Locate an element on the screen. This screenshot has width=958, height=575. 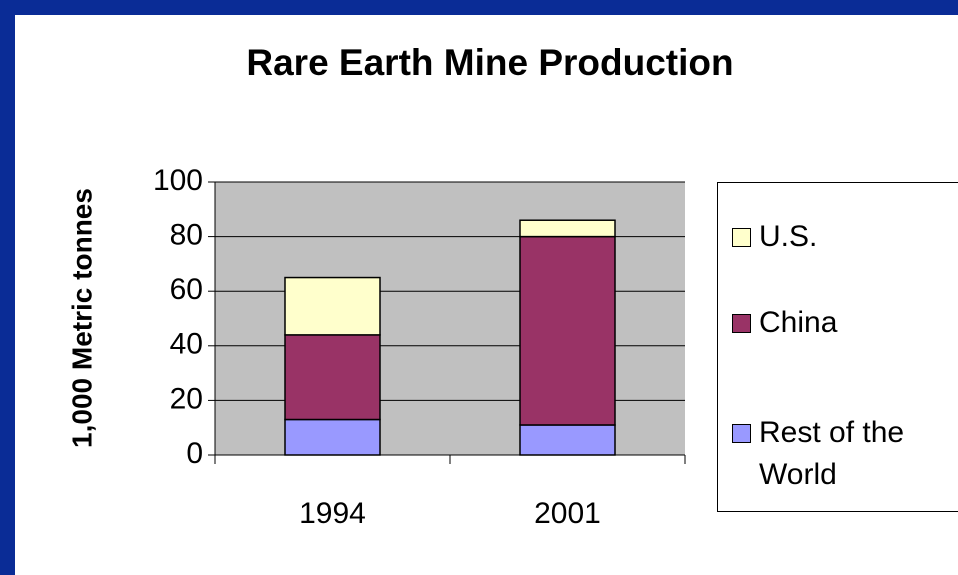
y-tick-label: 60 is located at coordinates (186, 289).